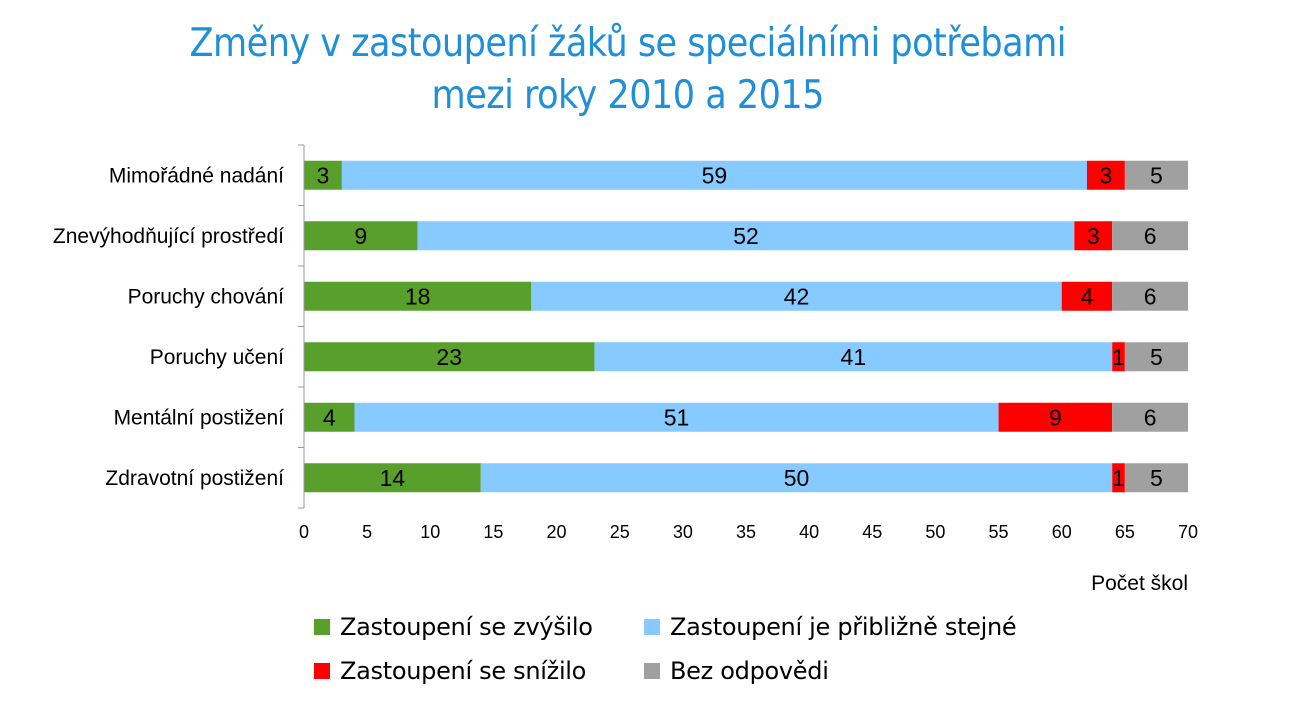 The height and width of the screenshot is (724, 1316). What do you see at coordinates (935, 532) in the screenshot?
I see `x-tick-label-50: 50` at bounding box center [935, 532].